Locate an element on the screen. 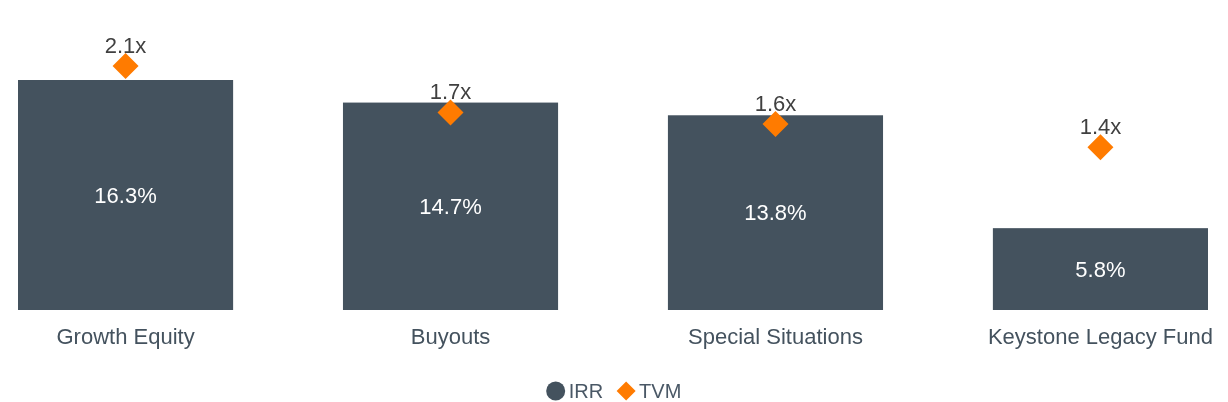  legend-label: IRR is located at coordinates (586, 391).